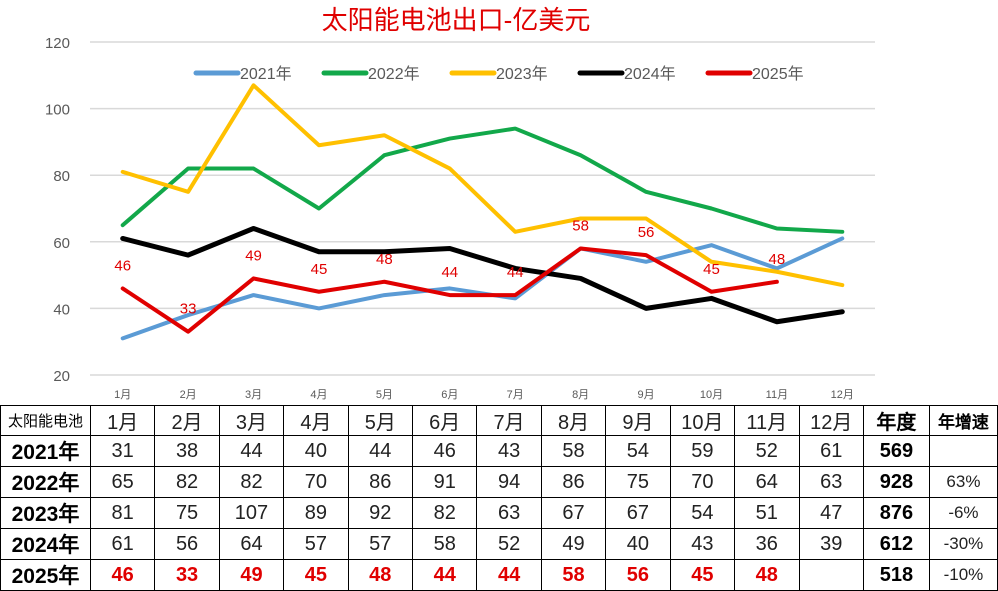  I want to click on table-cell: 57, so click(316, 544).